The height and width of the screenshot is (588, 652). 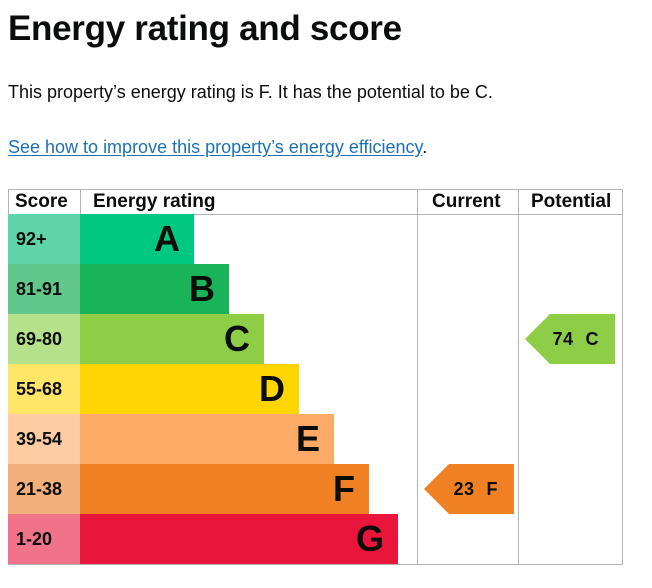 What do you see at coordinates (189, 389) in the screenshot?
I see `band-bar-d: D` at bounding box center [189, 389].